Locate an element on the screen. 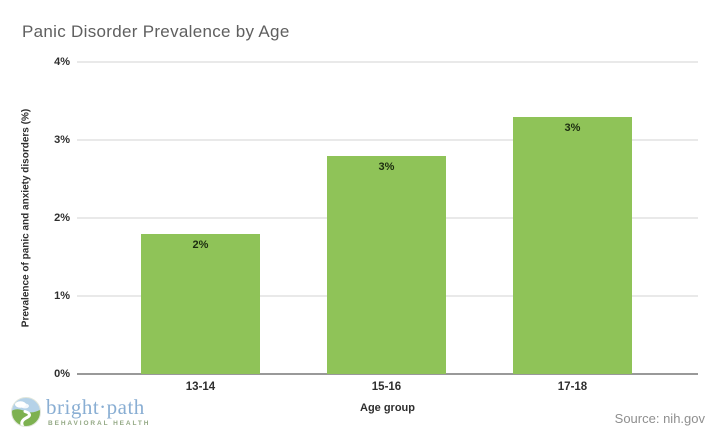 The height and width of the screenshot is (442, 720). y-tick-label: 3% is located at coordinates (62, 140).